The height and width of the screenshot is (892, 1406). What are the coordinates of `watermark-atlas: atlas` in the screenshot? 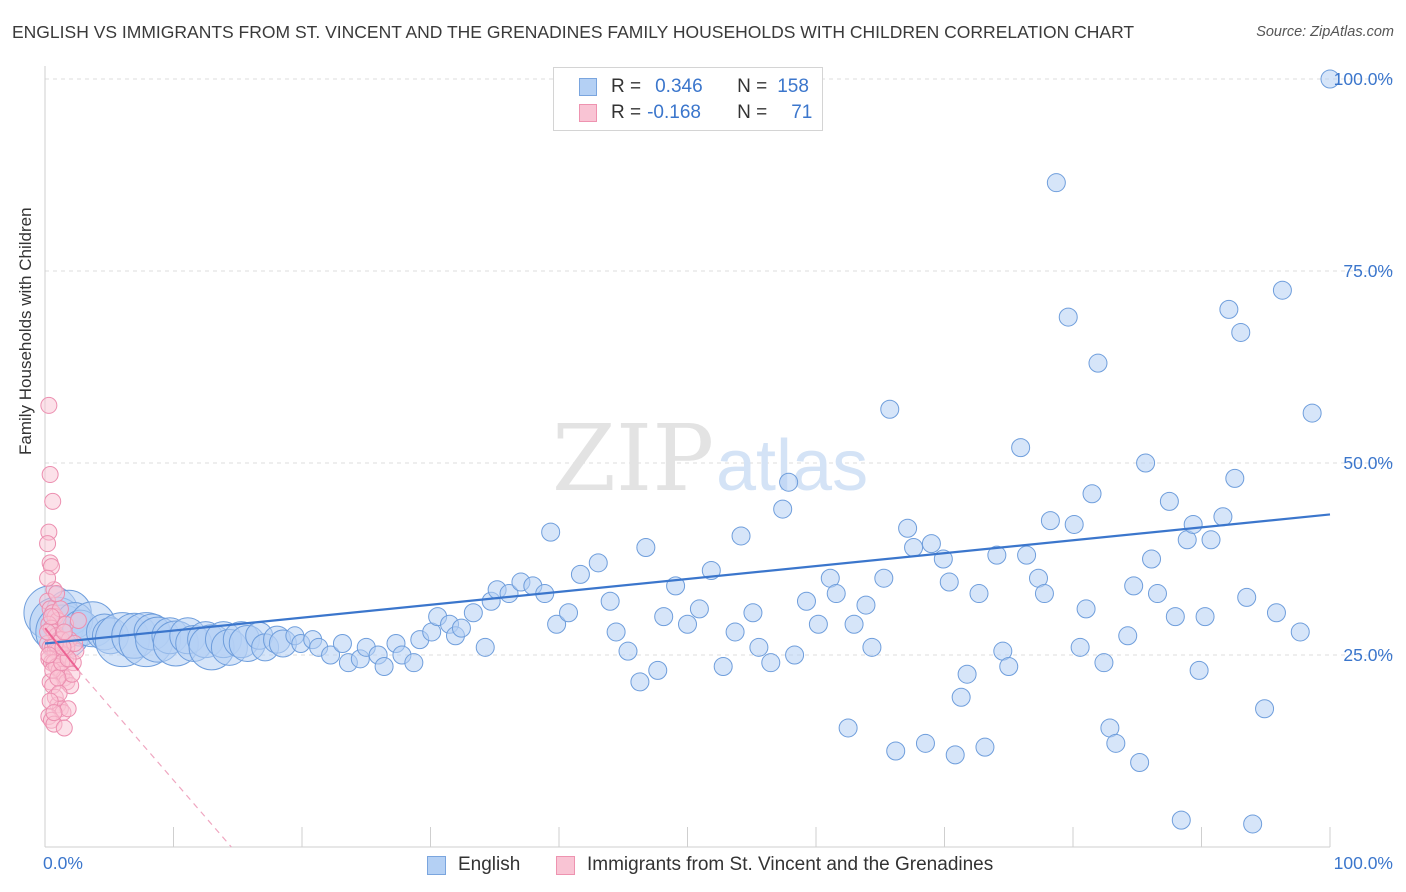 It's located at (792, 466).